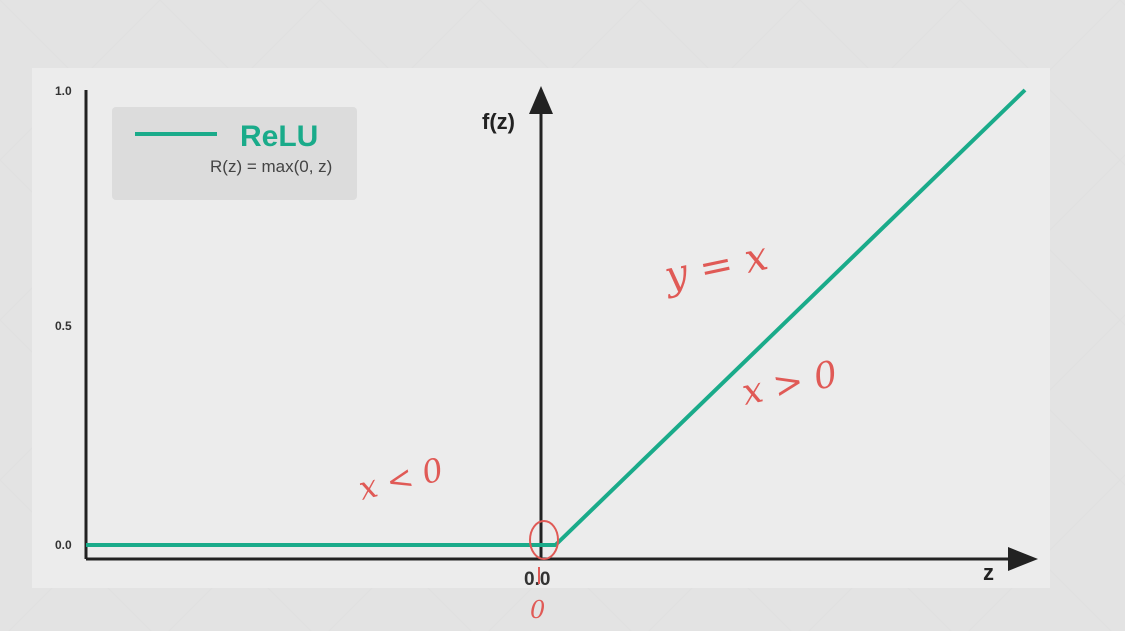 The width and height of the screenshot is (1125, 631). I want to click on y-axis-label: f(z), so click(498, 121).